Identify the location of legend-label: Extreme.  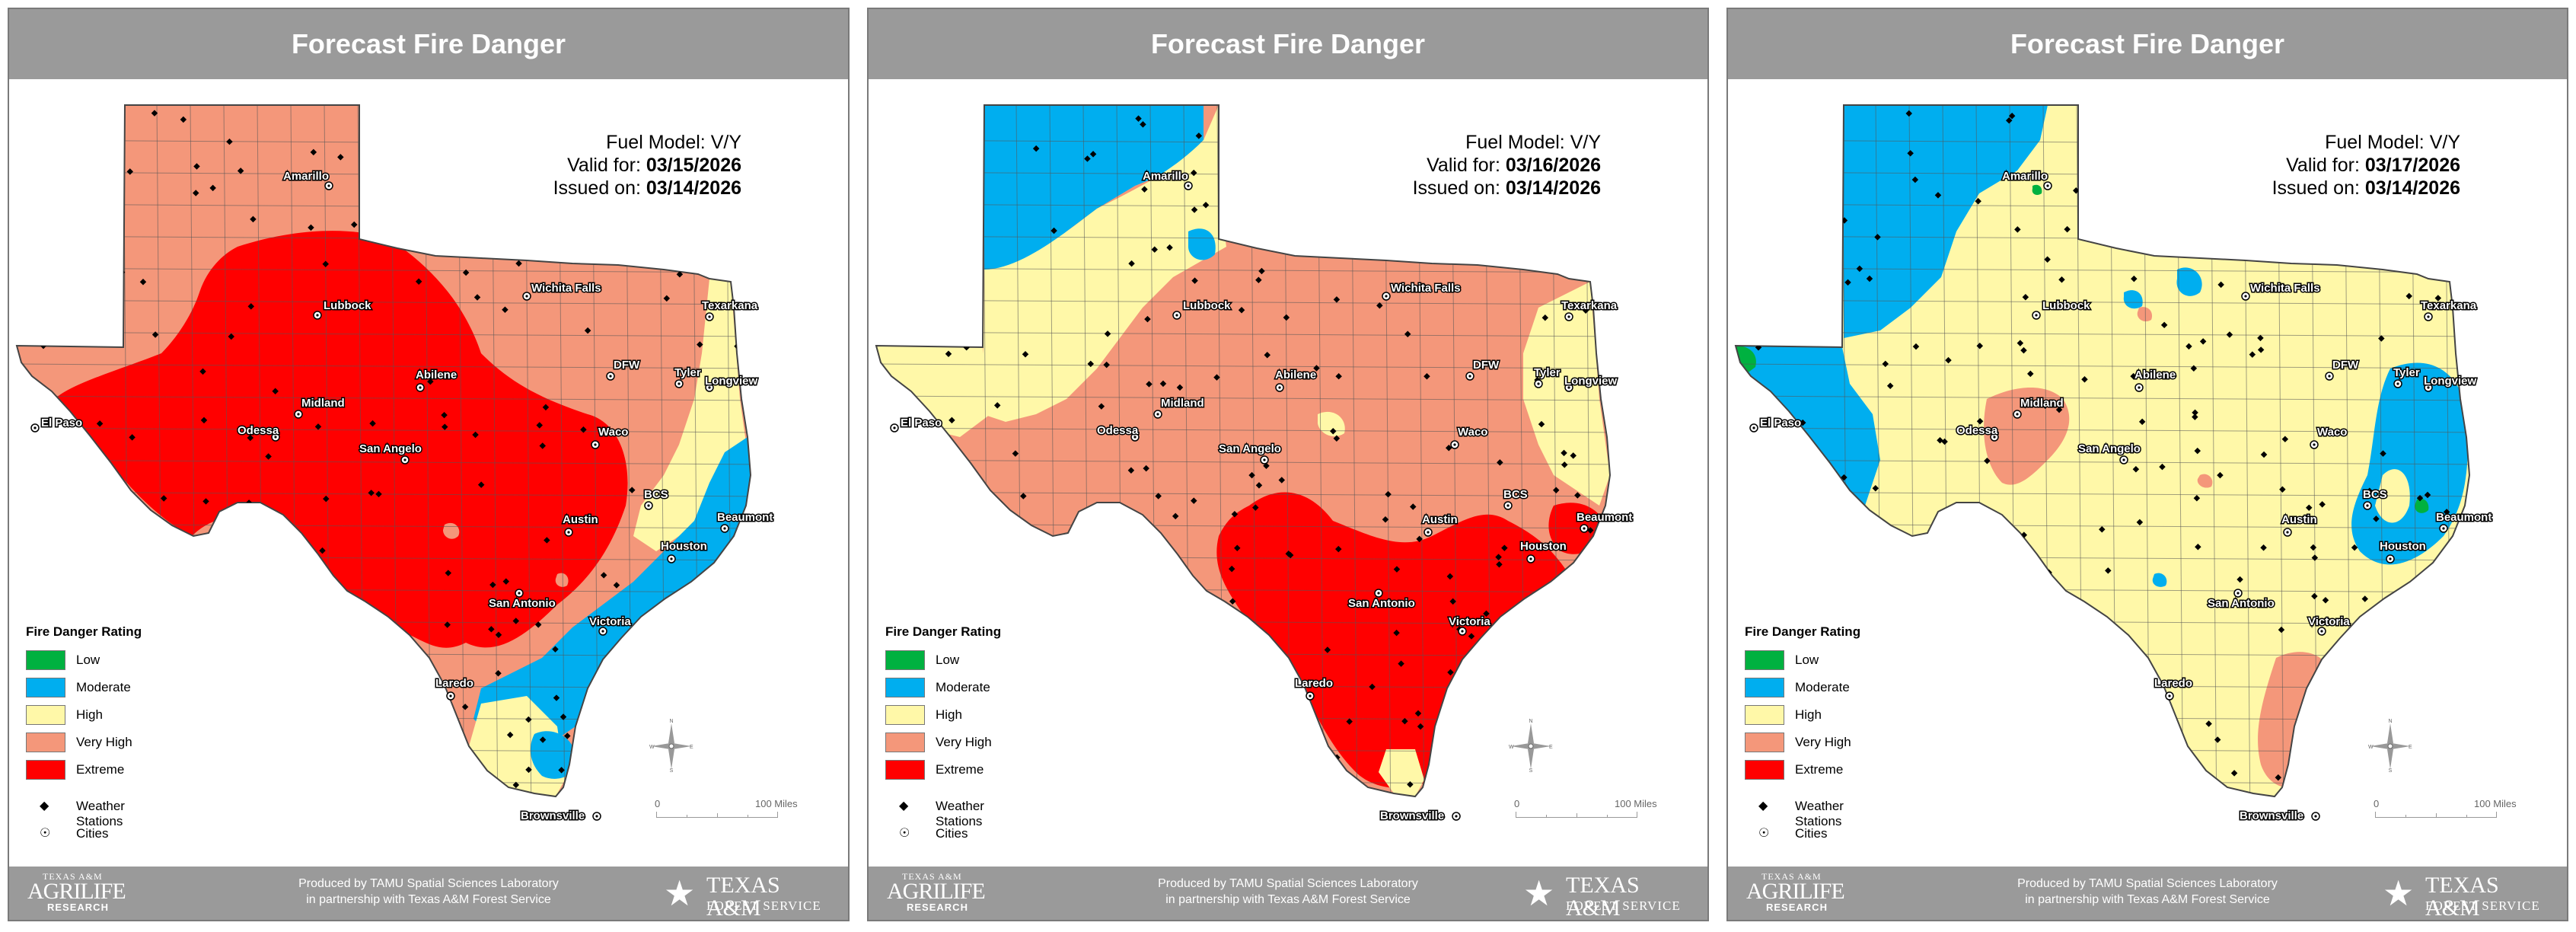
(1820, 769).